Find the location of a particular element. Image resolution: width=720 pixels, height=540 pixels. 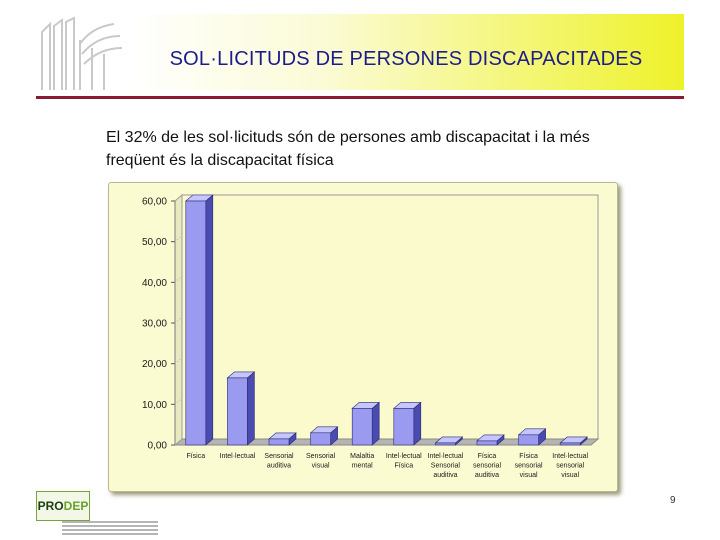

y-tick-label: 30,00 is located at coordinates (154, 324).